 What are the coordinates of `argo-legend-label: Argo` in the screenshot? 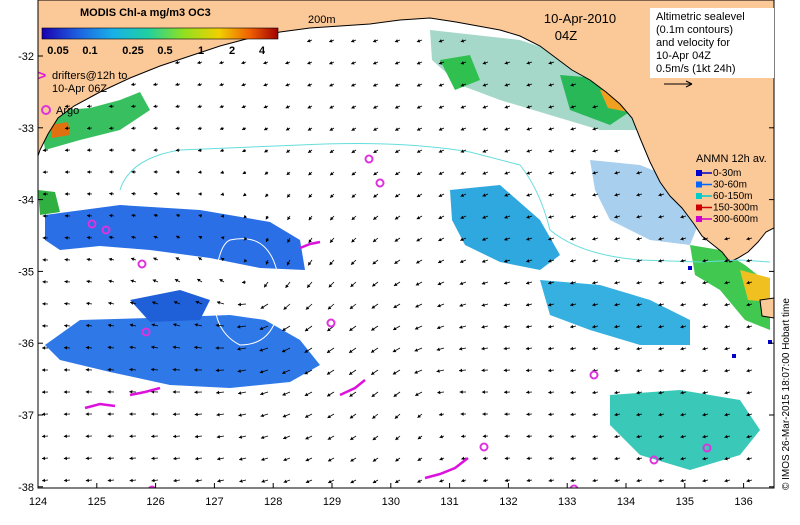 It's located at (67, 111).